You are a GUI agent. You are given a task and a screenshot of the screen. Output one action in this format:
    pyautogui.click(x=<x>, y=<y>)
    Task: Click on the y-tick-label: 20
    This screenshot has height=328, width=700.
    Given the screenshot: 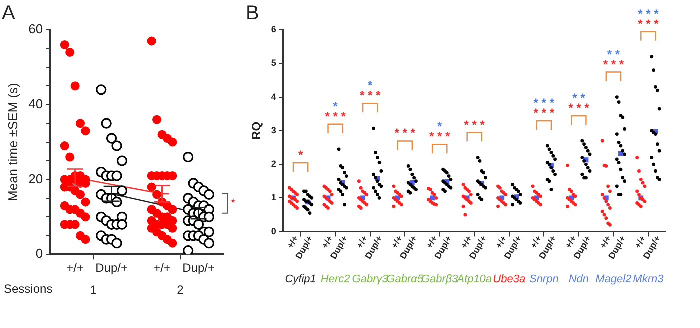 What is the action you would take?
    pyautogui.click(x=36, y=178)
    